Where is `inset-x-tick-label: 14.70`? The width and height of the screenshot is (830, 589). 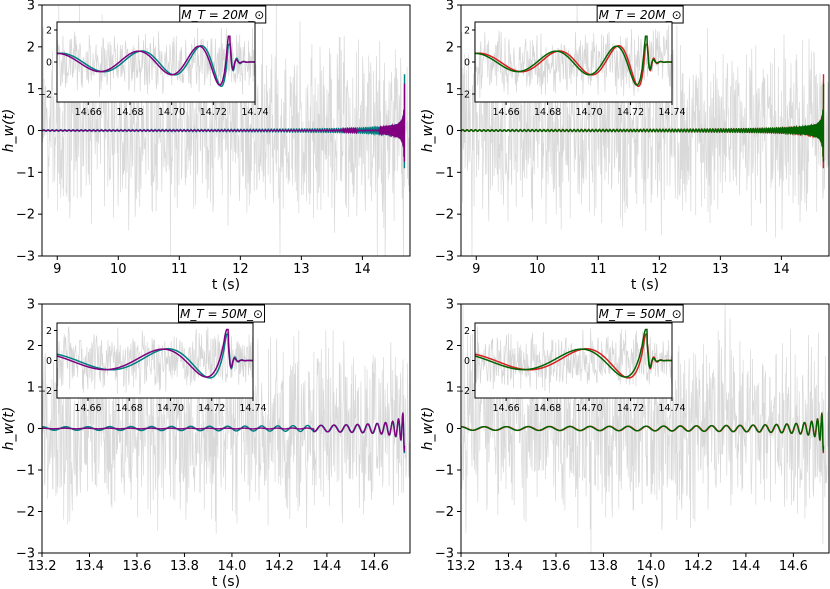 inset-x-tick-label: 14.70 is located at coordinates (588, 408).